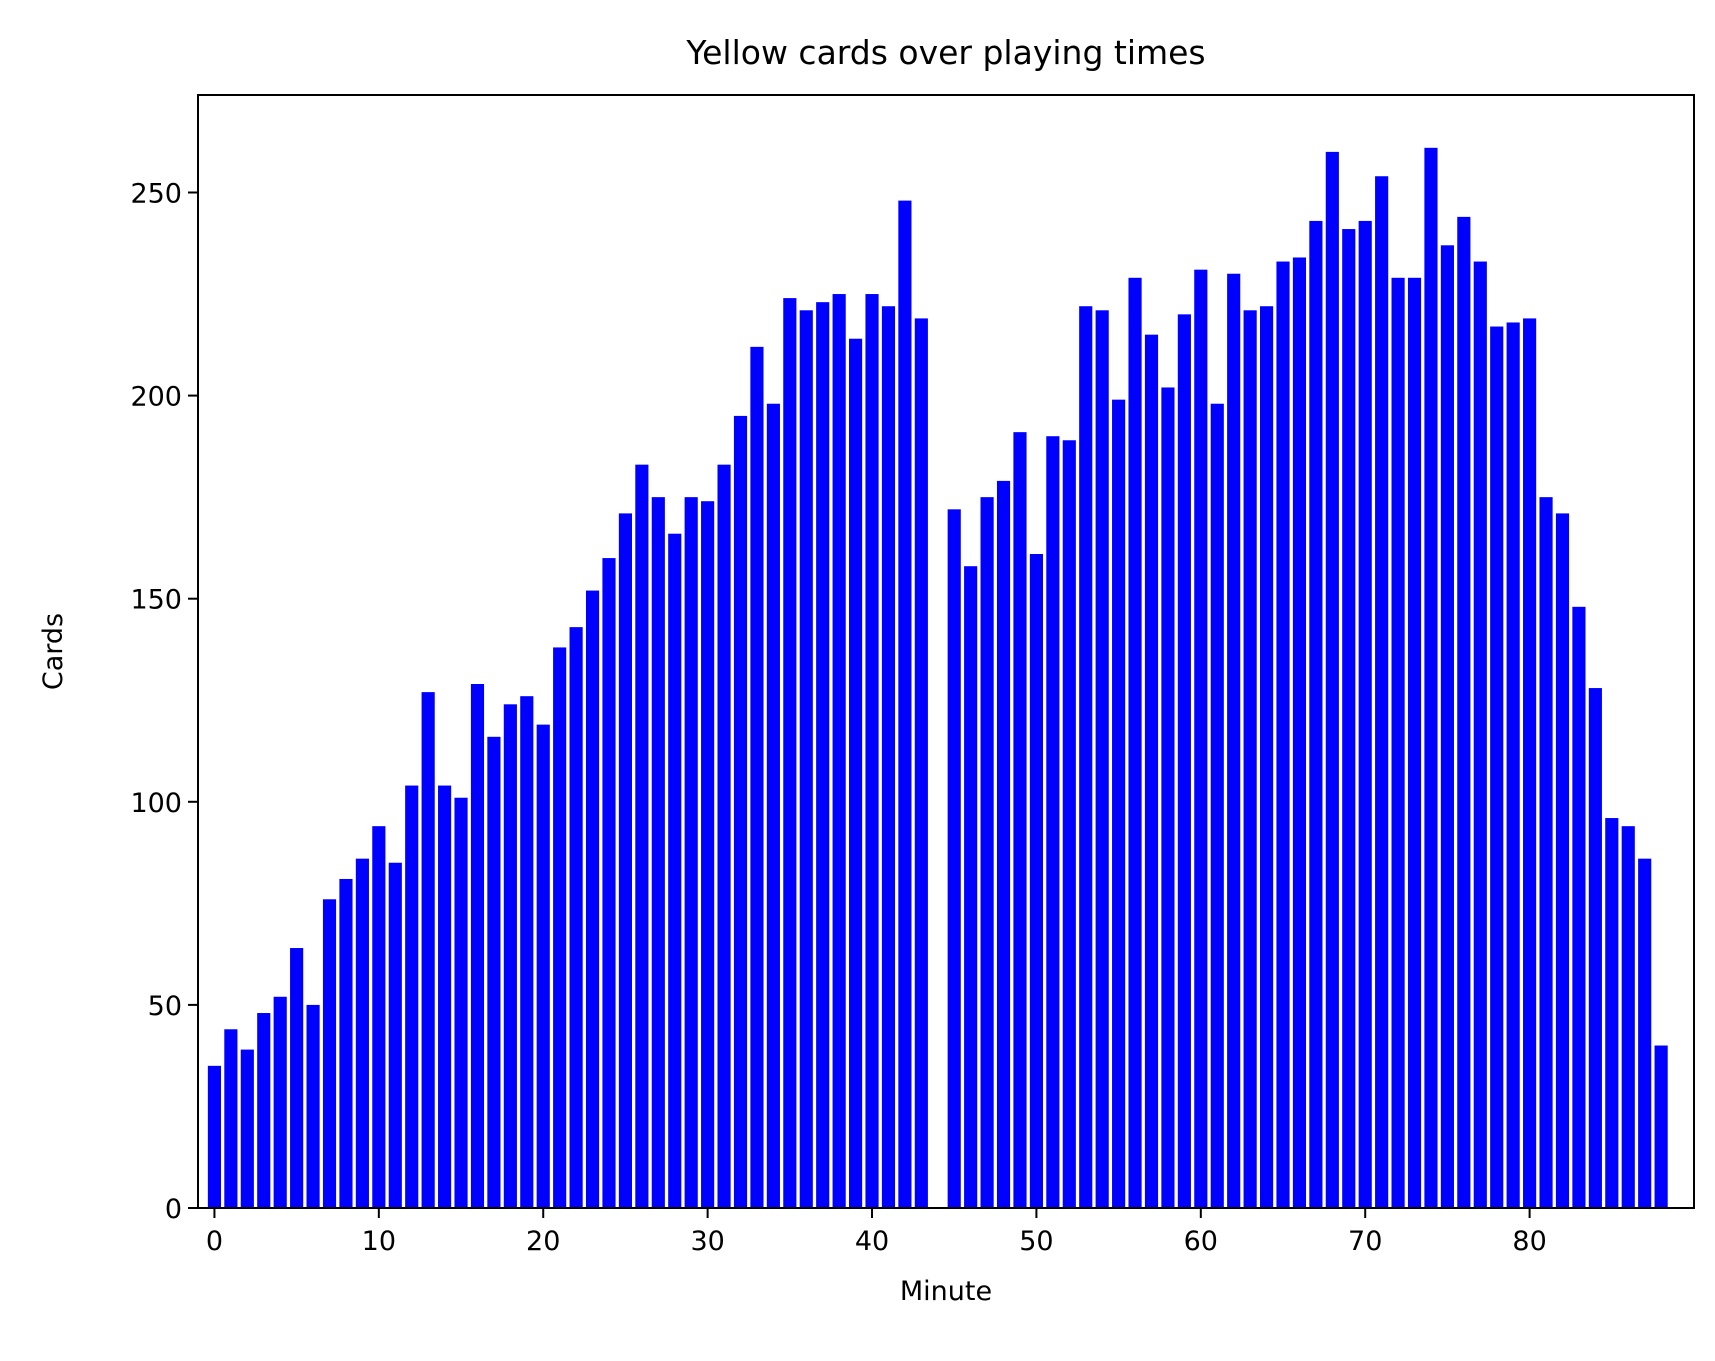 The image size is (1715, 1361). Describe the element at coordinates (173, 1209) in the screenshot. I see `y-tick-label: 0` at that location.